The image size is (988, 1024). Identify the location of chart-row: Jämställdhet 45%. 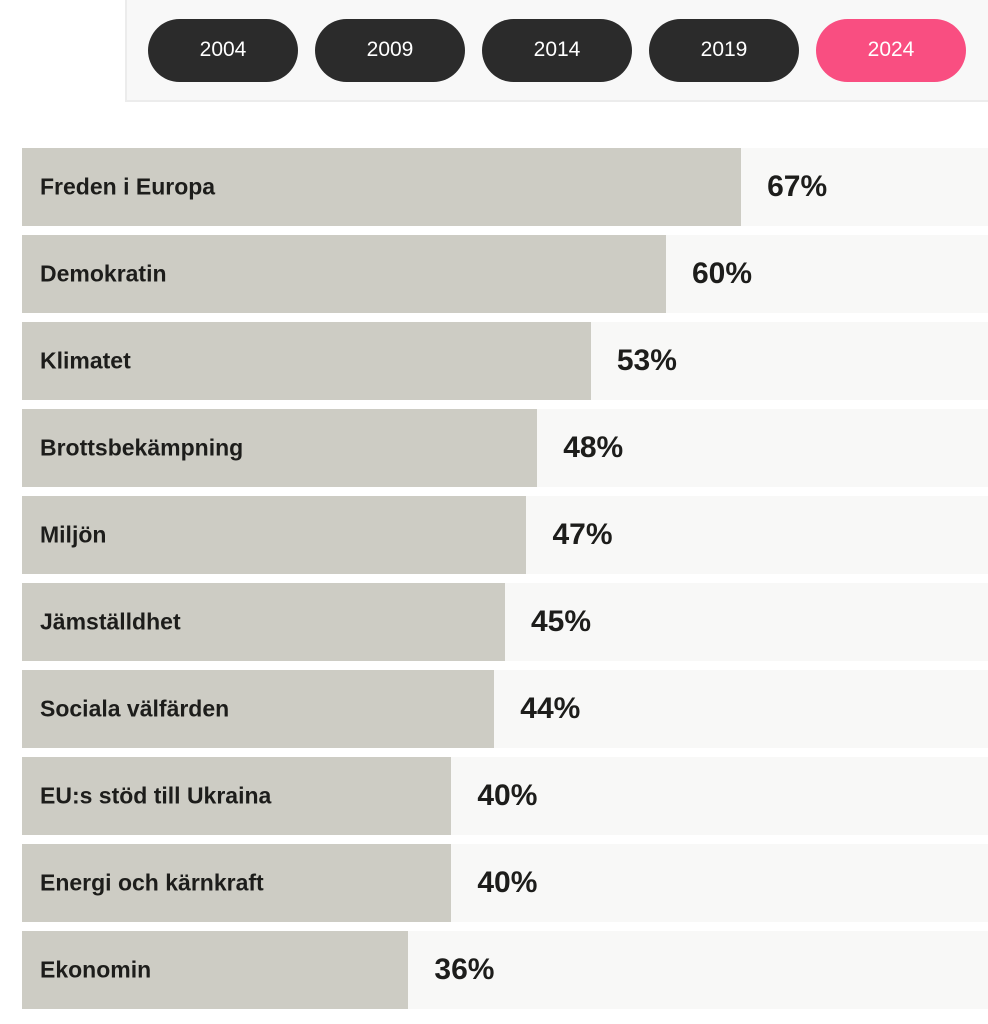
(505, 622).